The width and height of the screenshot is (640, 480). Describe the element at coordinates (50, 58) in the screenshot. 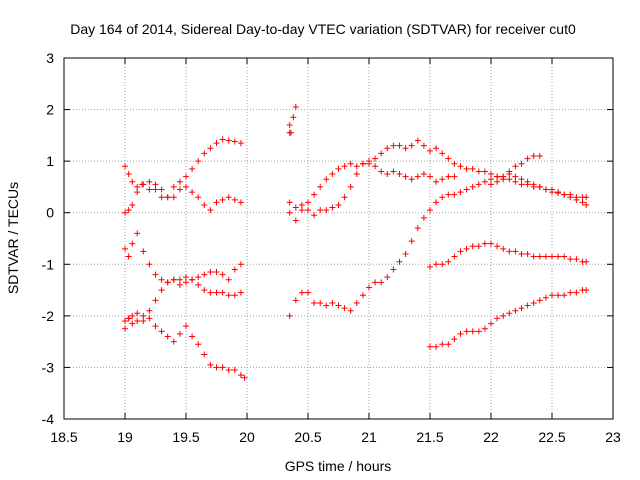

I see `y-tick-label: 3` at that location.